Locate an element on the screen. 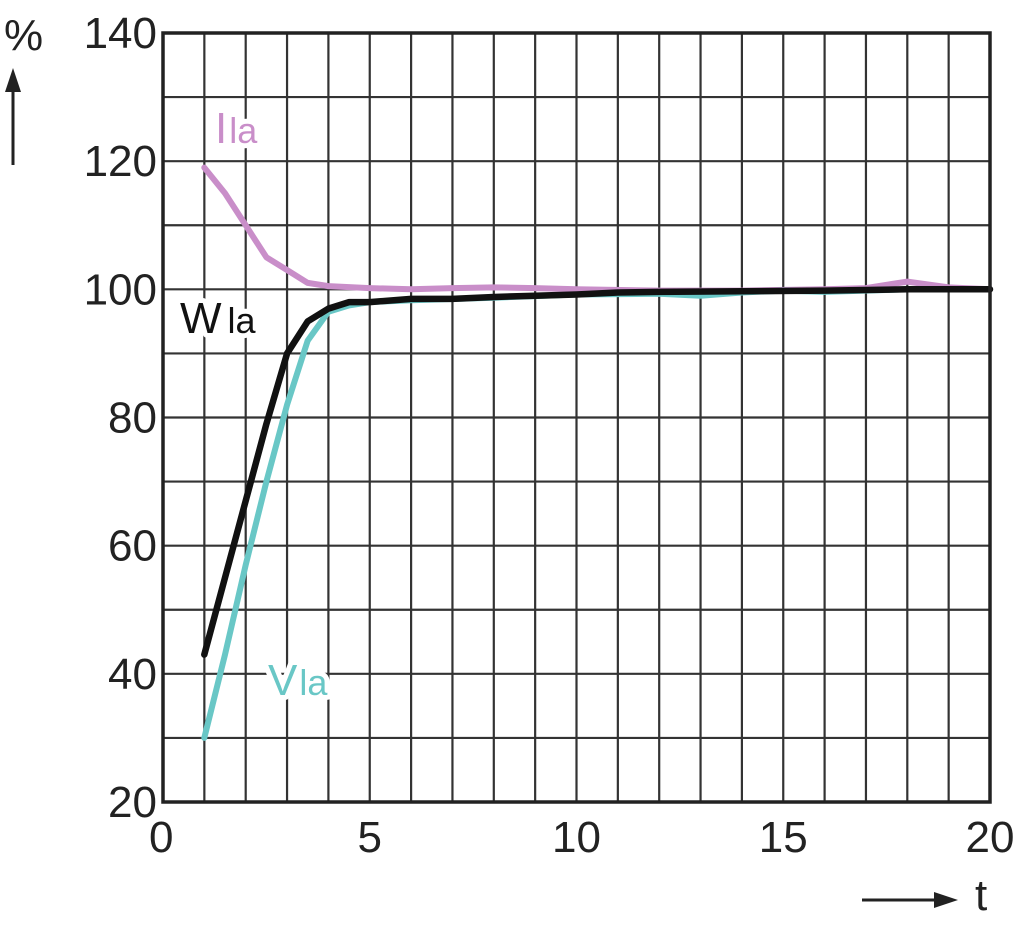 This screenshot has height=933, width=1024. y-tick-label: 140 is located at coordinates (120, 33).